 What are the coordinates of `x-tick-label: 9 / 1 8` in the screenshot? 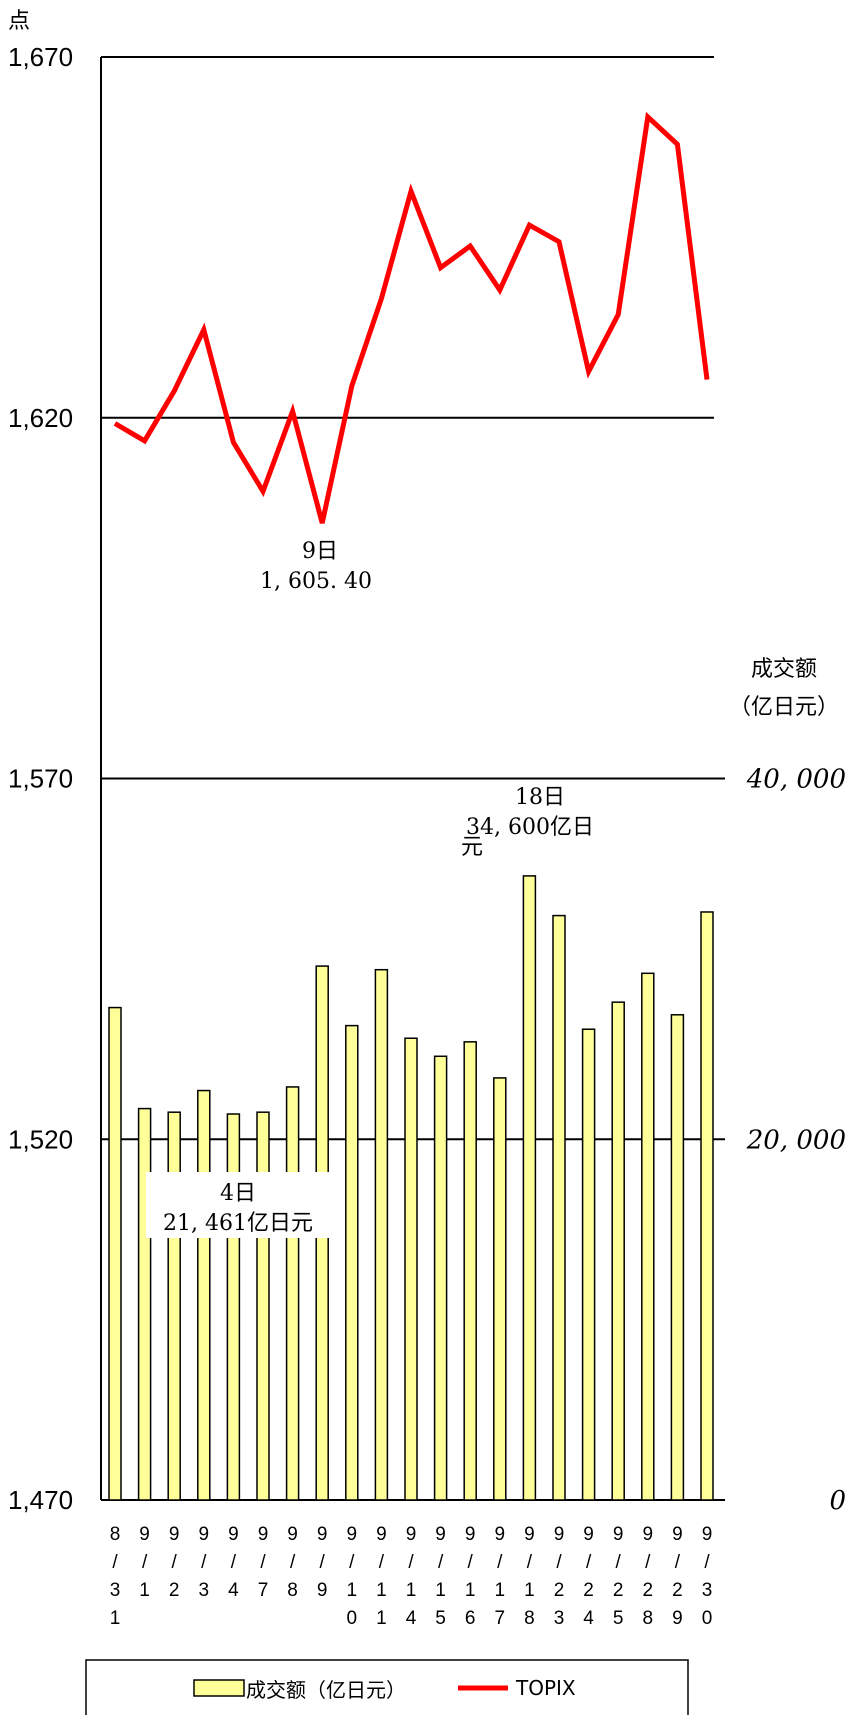 It's located at (529, 1576).